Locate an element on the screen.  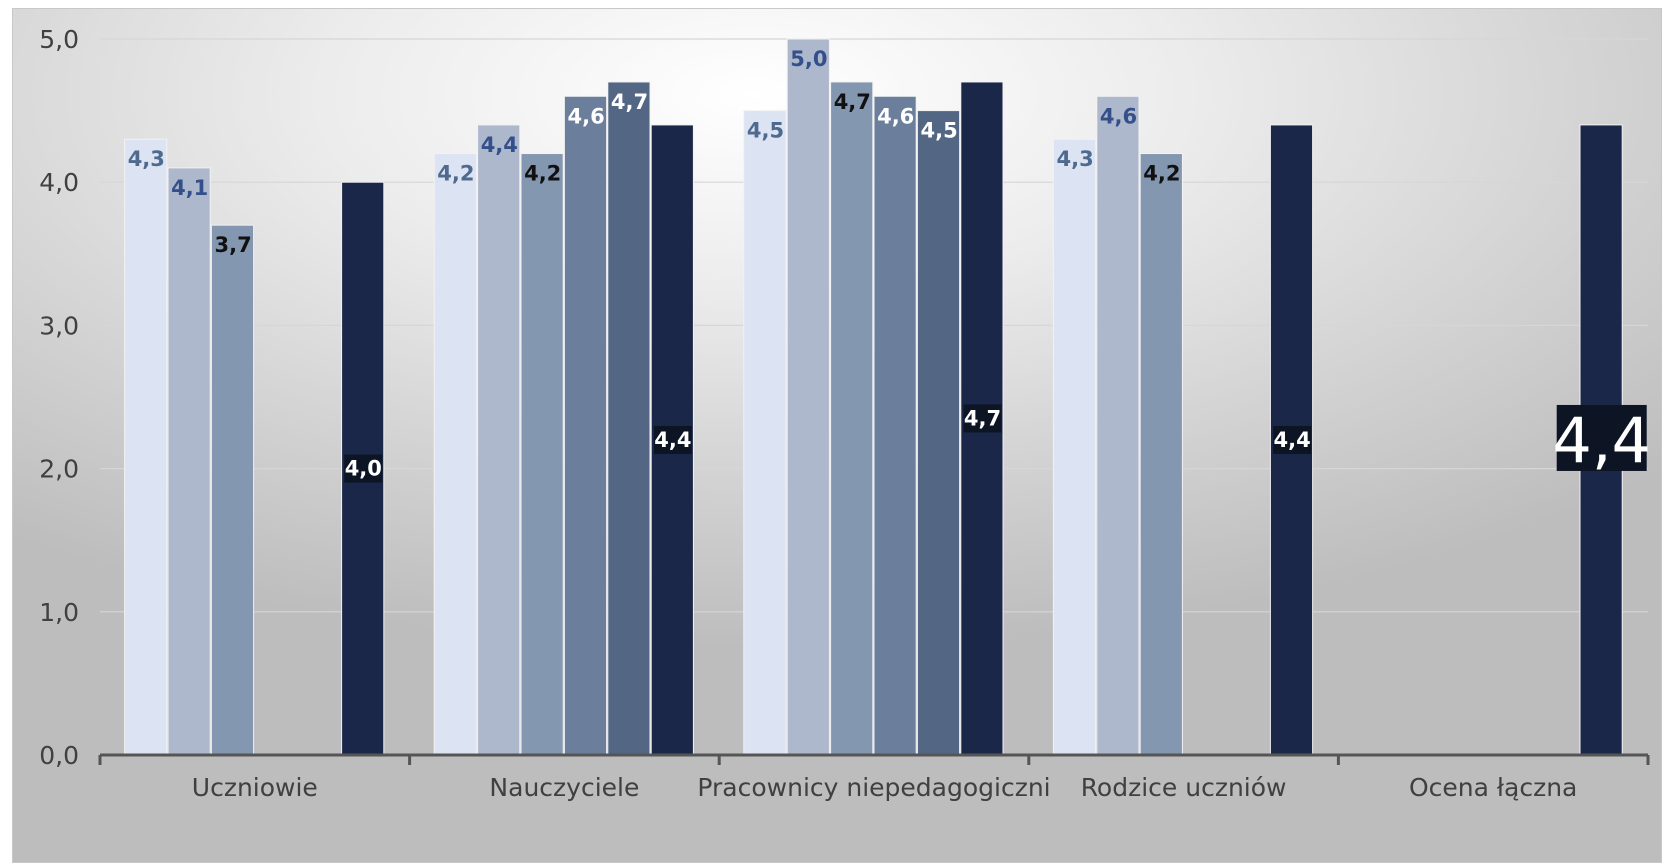
y-tick-label: 0,0 is located at coordinates (59, 755).